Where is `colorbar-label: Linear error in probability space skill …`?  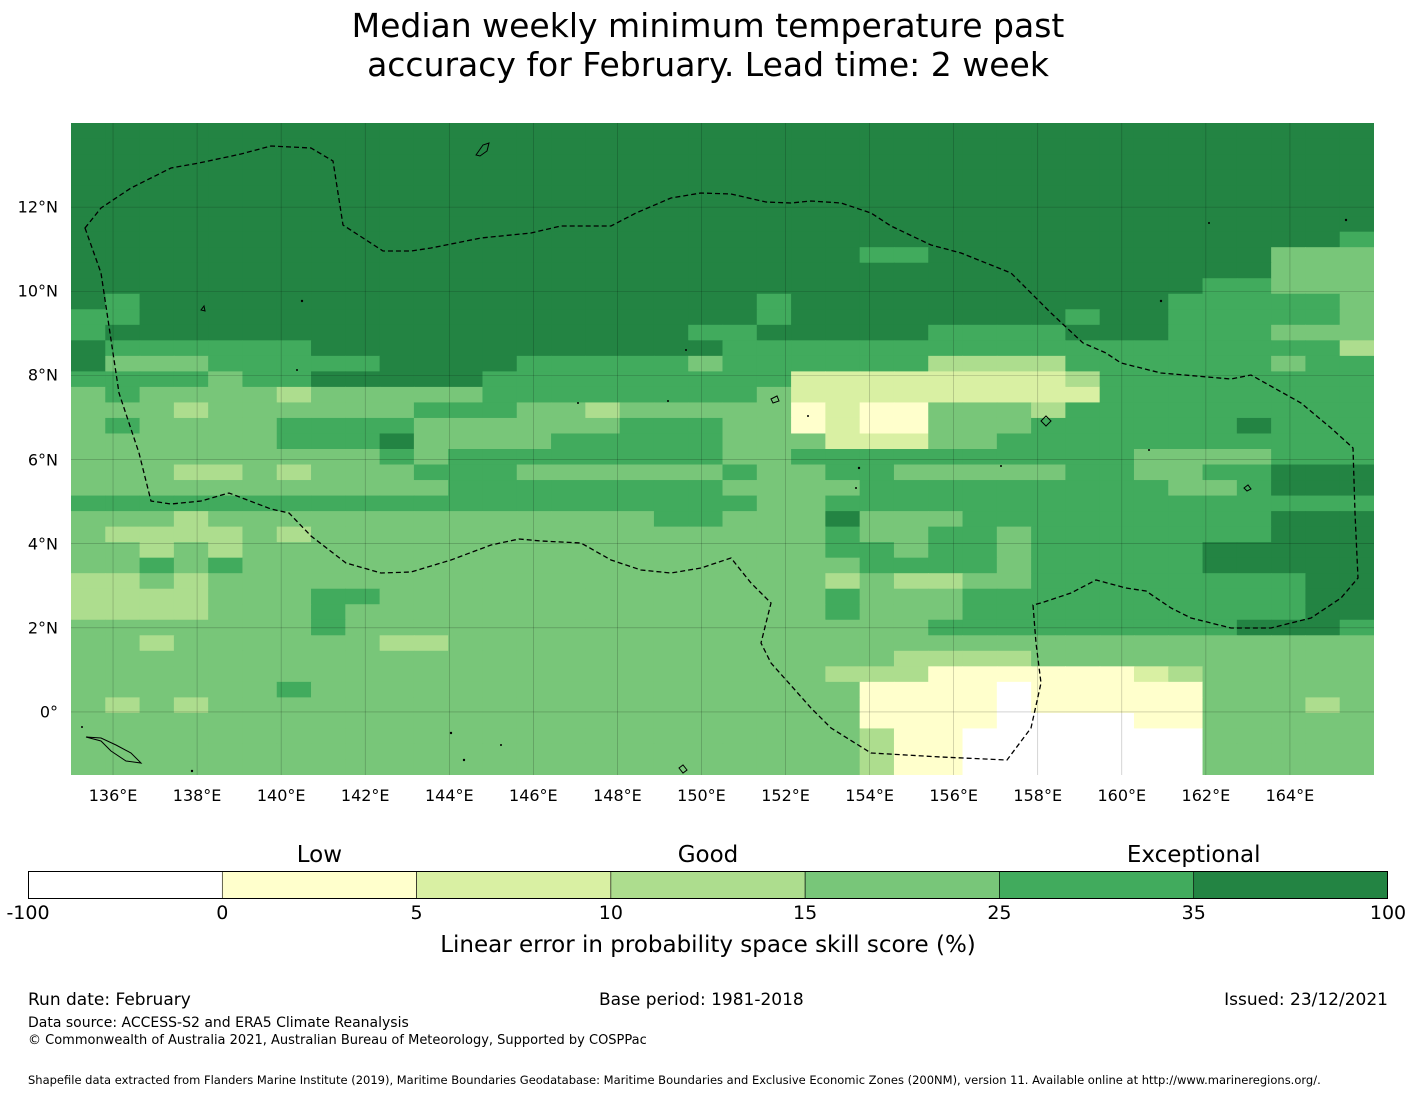
colorbar-label: Linear error in probability space skill … is located at coordinates (708, 945).